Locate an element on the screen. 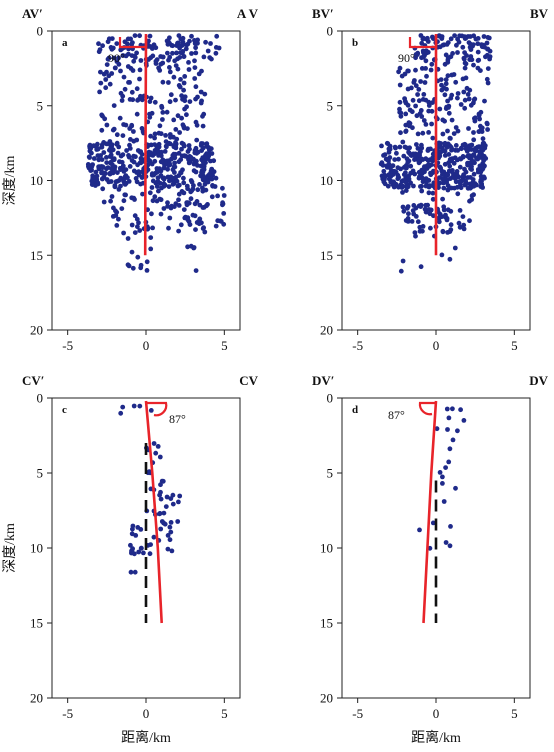  corner-label-right: CV is located at coordinates (248, 380).